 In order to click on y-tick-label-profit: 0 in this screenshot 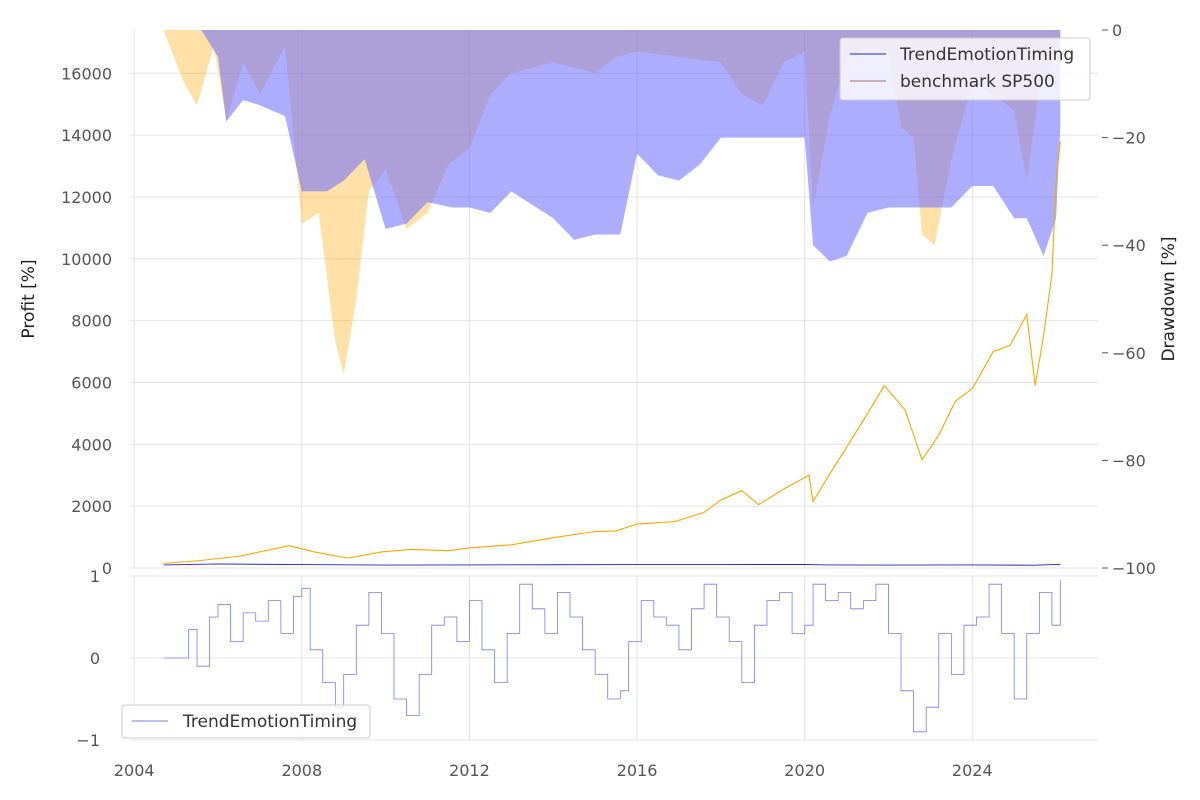, I will do `click(107, 568)`.